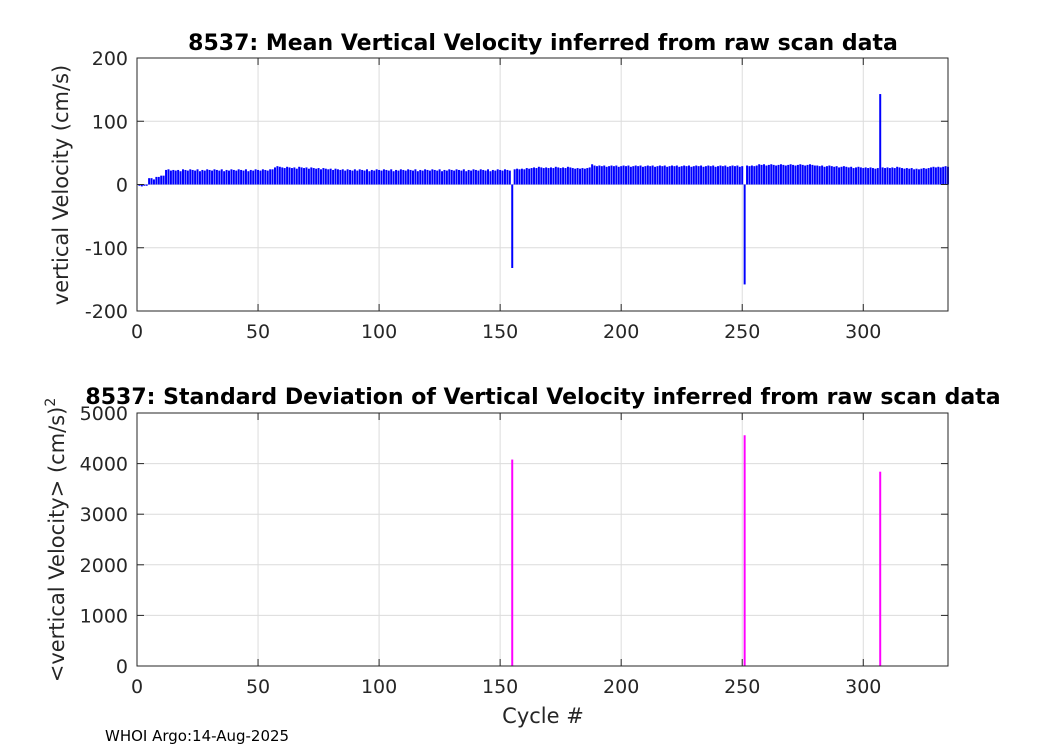 The height and width of the screenshot is (750, 1050). I want to click on y-tick-label-std-2000: 2000, so click(104, 566).